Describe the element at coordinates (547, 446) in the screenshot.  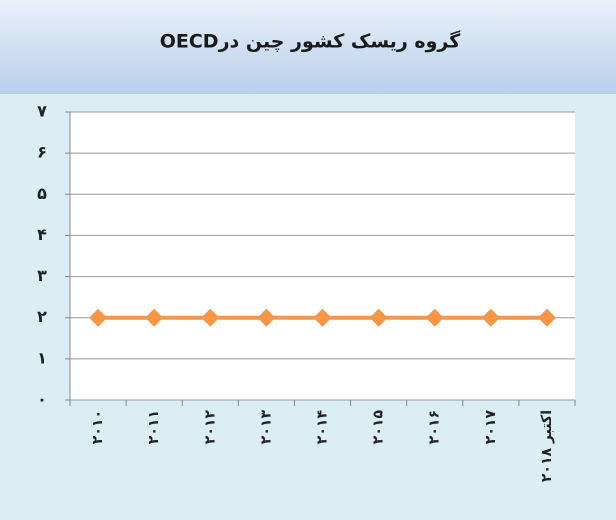
I see `x-tick-label: اکتبر ۲۰۱۸` at that location.